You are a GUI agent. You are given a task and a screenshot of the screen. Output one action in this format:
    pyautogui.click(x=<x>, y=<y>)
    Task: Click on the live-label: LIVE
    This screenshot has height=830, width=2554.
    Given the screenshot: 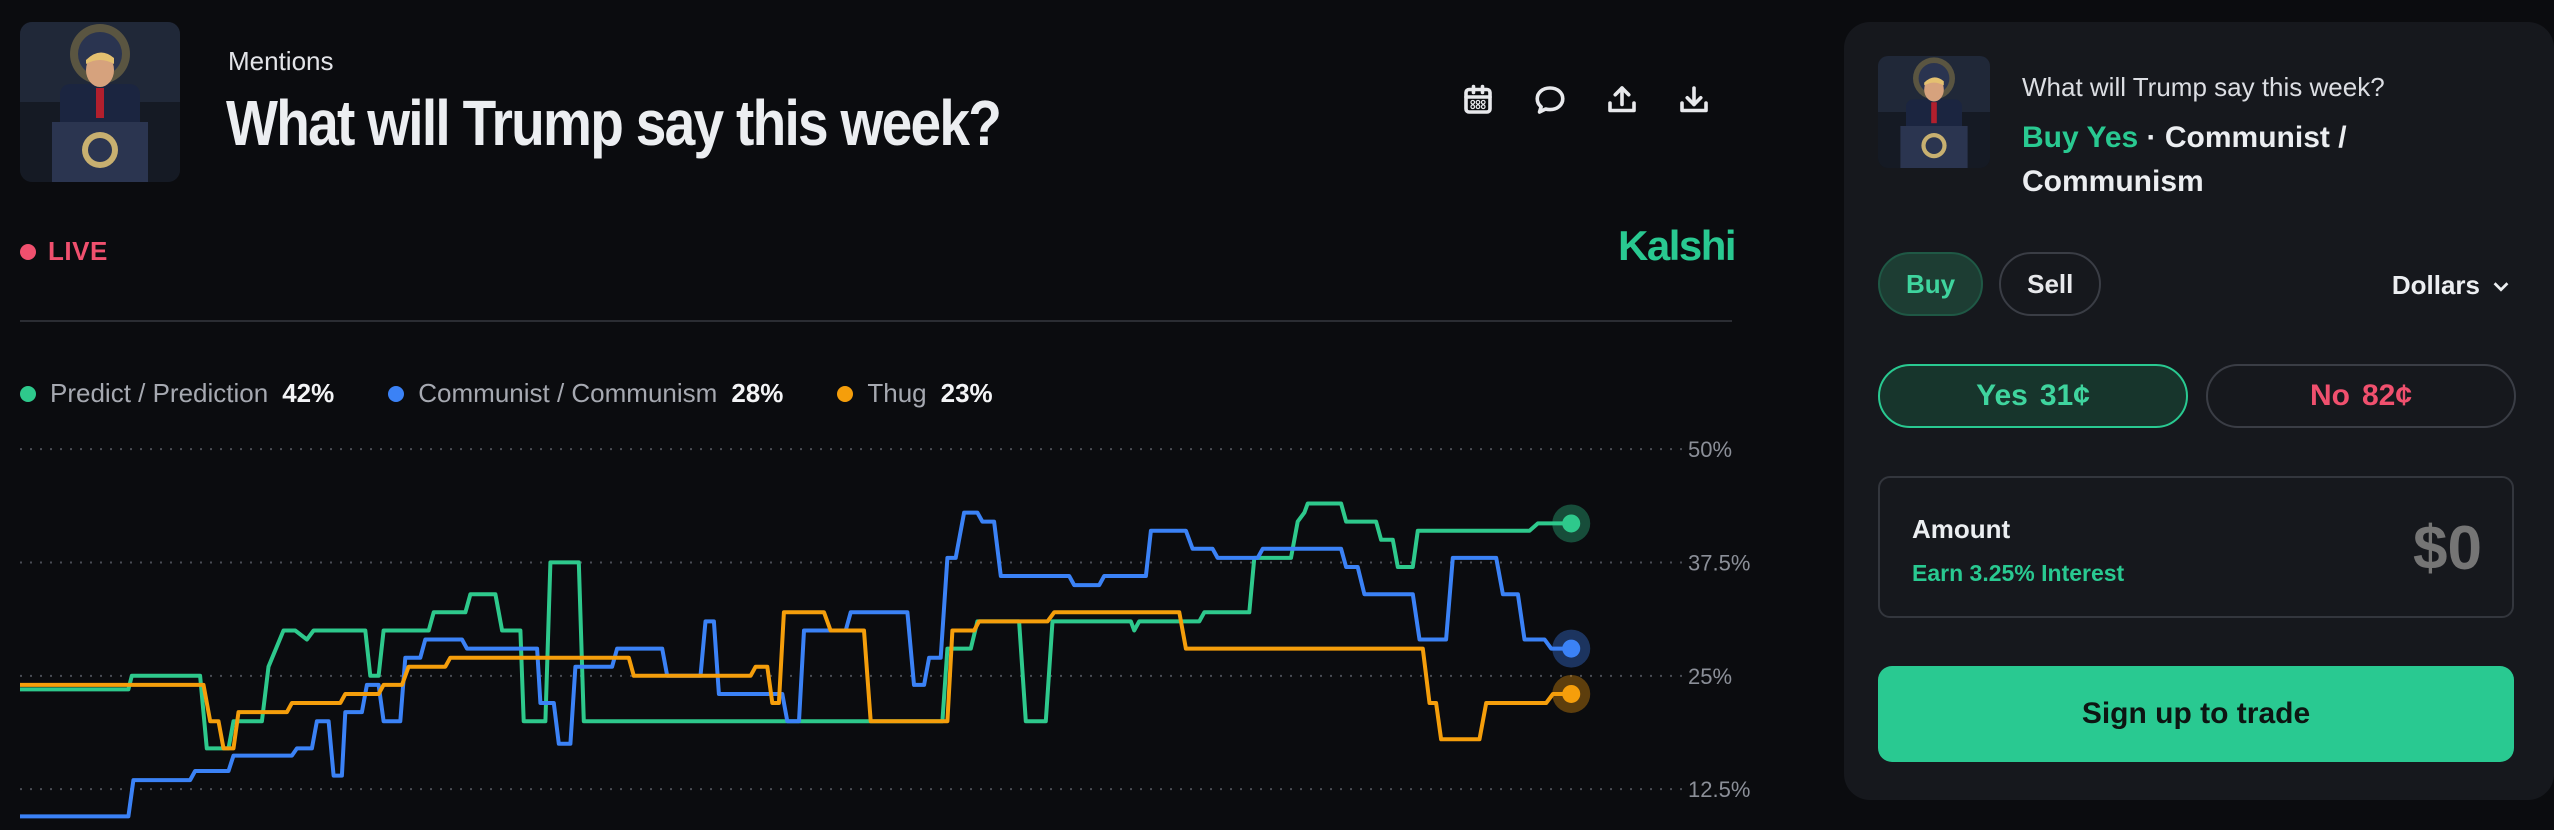 What is the action you would take?
    pyautogui.click(x=78, y=251)
    